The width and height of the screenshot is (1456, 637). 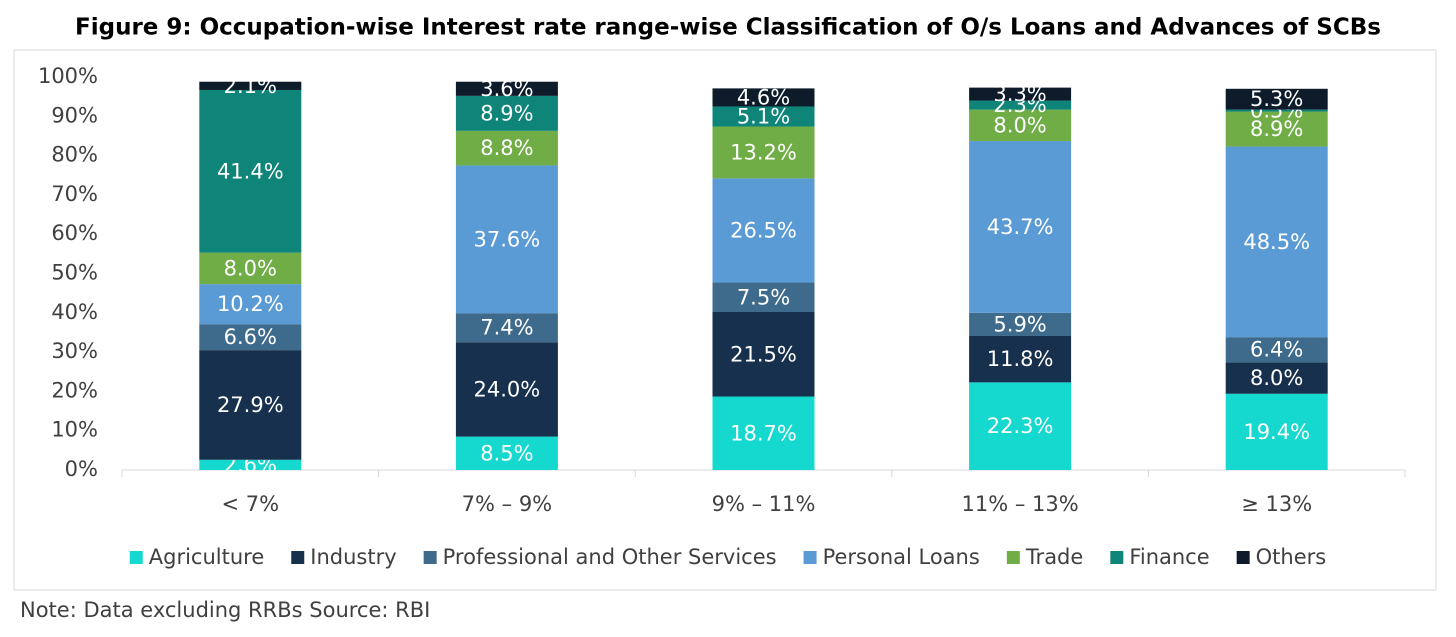 I want to click on data-label: 27.9%, so click(x=250, y=405).